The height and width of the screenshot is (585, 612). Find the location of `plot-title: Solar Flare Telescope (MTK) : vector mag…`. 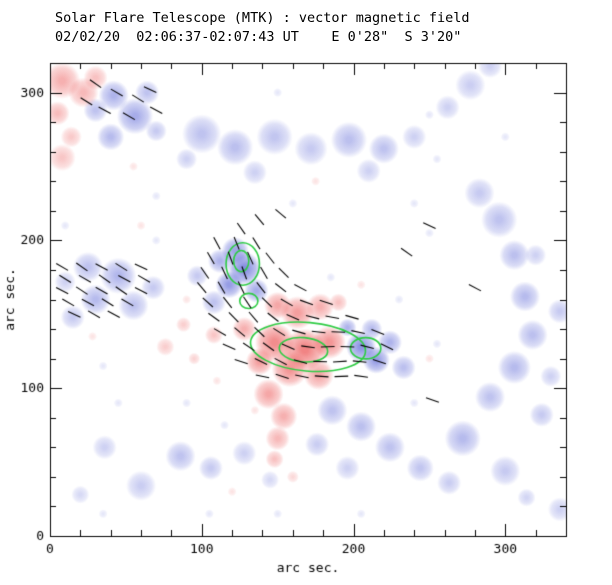

plot-title: Solar Flare Telescope (MTK) : vector mag… is located at coordinates (262, 18).